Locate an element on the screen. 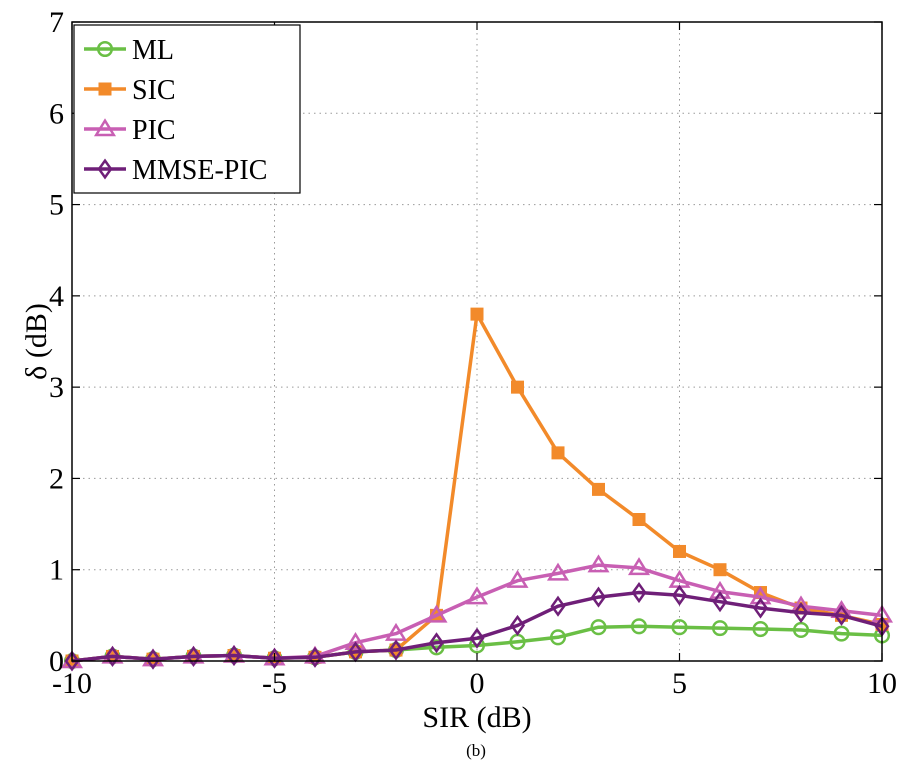 Image resolution: width=903 pixels, height=767 pixels. y-tick-label: 7 is located at coordinates (56, 22).